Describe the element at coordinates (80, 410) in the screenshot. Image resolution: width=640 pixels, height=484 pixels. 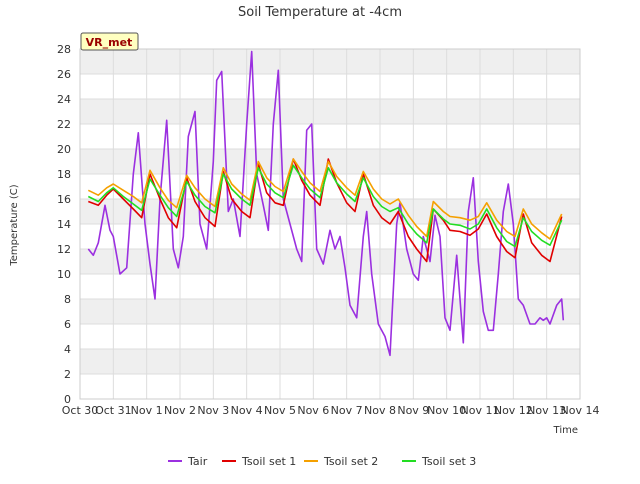
I see `x-tick-label: Oct 30` at that location.